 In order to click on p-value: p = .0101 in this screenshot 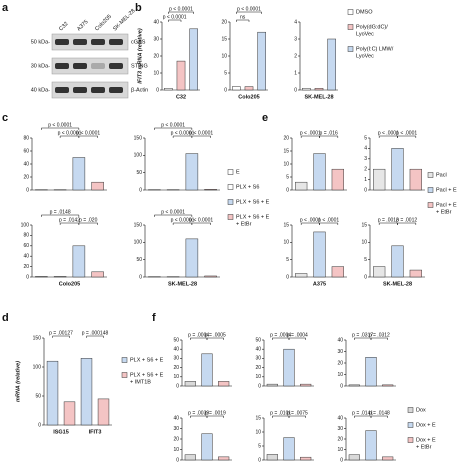, I will do `click(280, 413)`.